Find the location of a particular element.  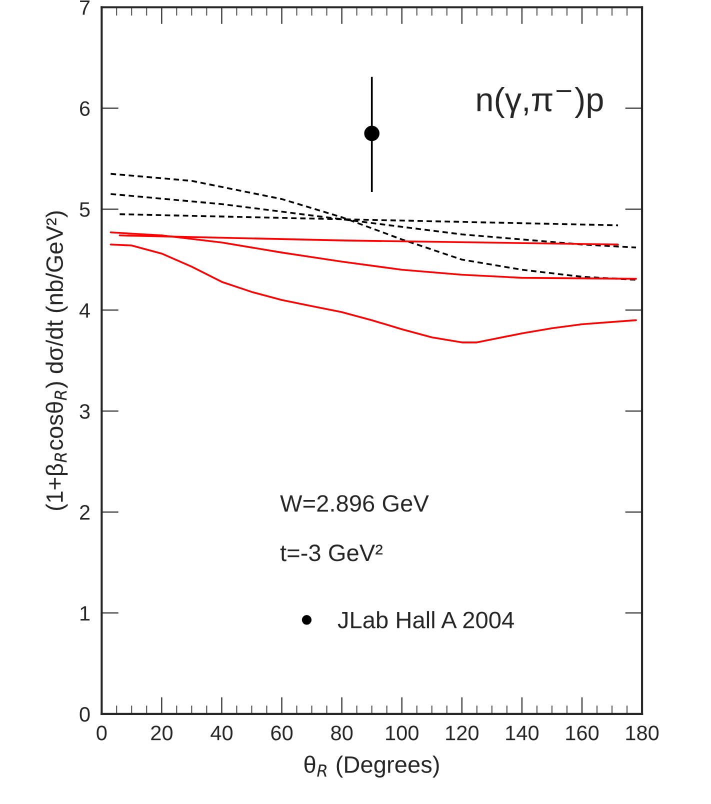

x-tick-label: 0 is located at coordinates (101, 733).